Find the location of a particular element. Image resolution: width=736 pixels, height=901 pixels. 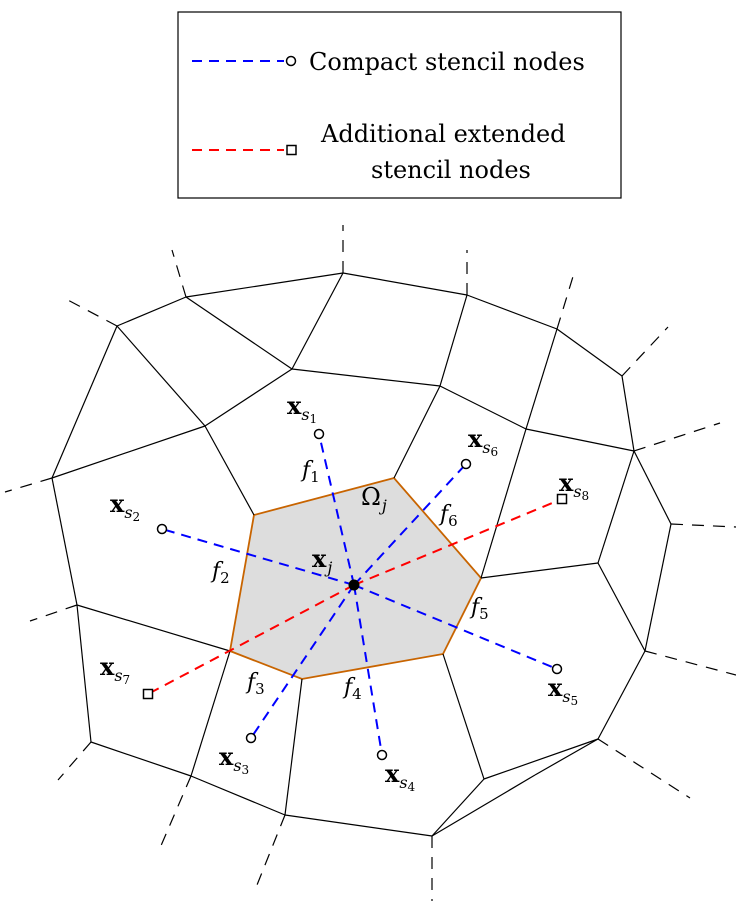

legend-extended-label-line1: Additional extended is located at coordinates (443, 134).